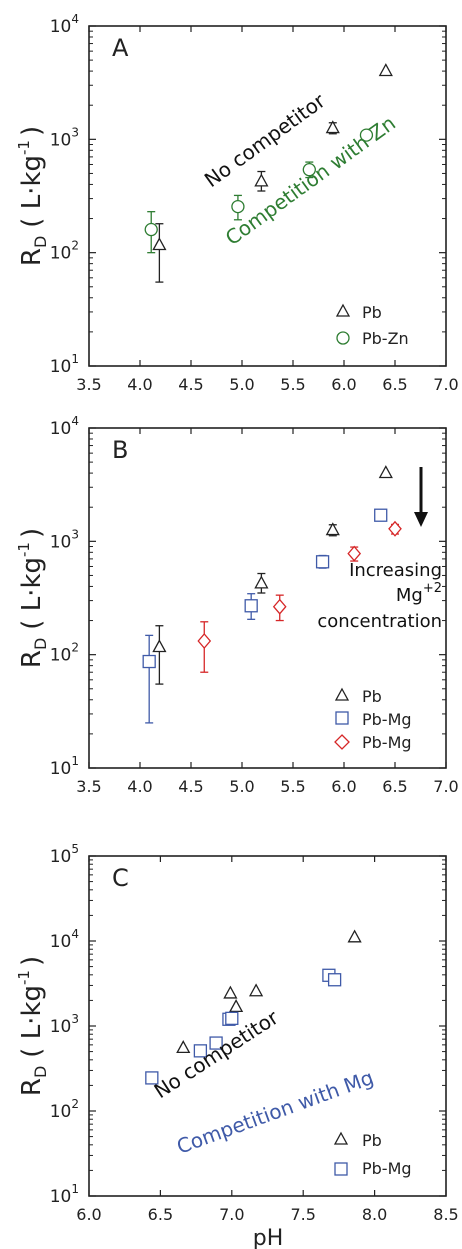  I want to click on svg-text: Increasing, so click(395, 570).